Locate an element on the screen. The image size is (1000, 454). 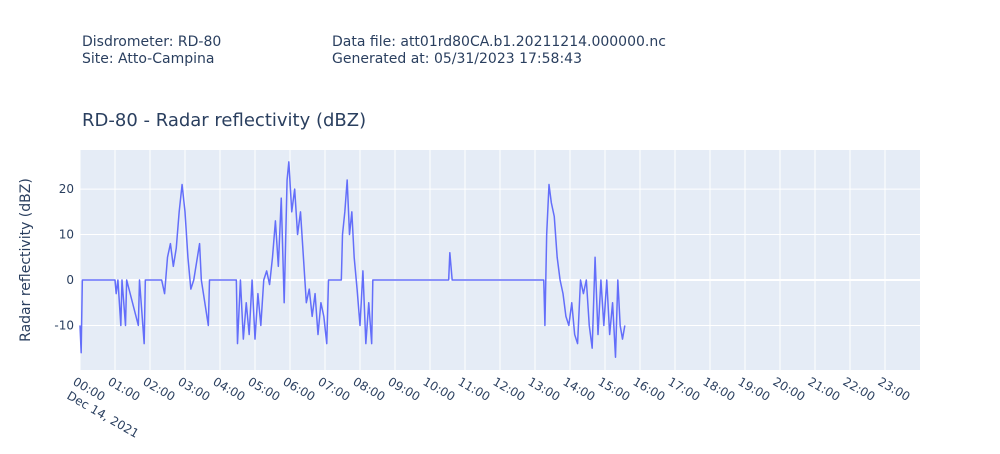
header-disdrometer: Disdrometer: RD-80 is located at coordinates (151, 42).